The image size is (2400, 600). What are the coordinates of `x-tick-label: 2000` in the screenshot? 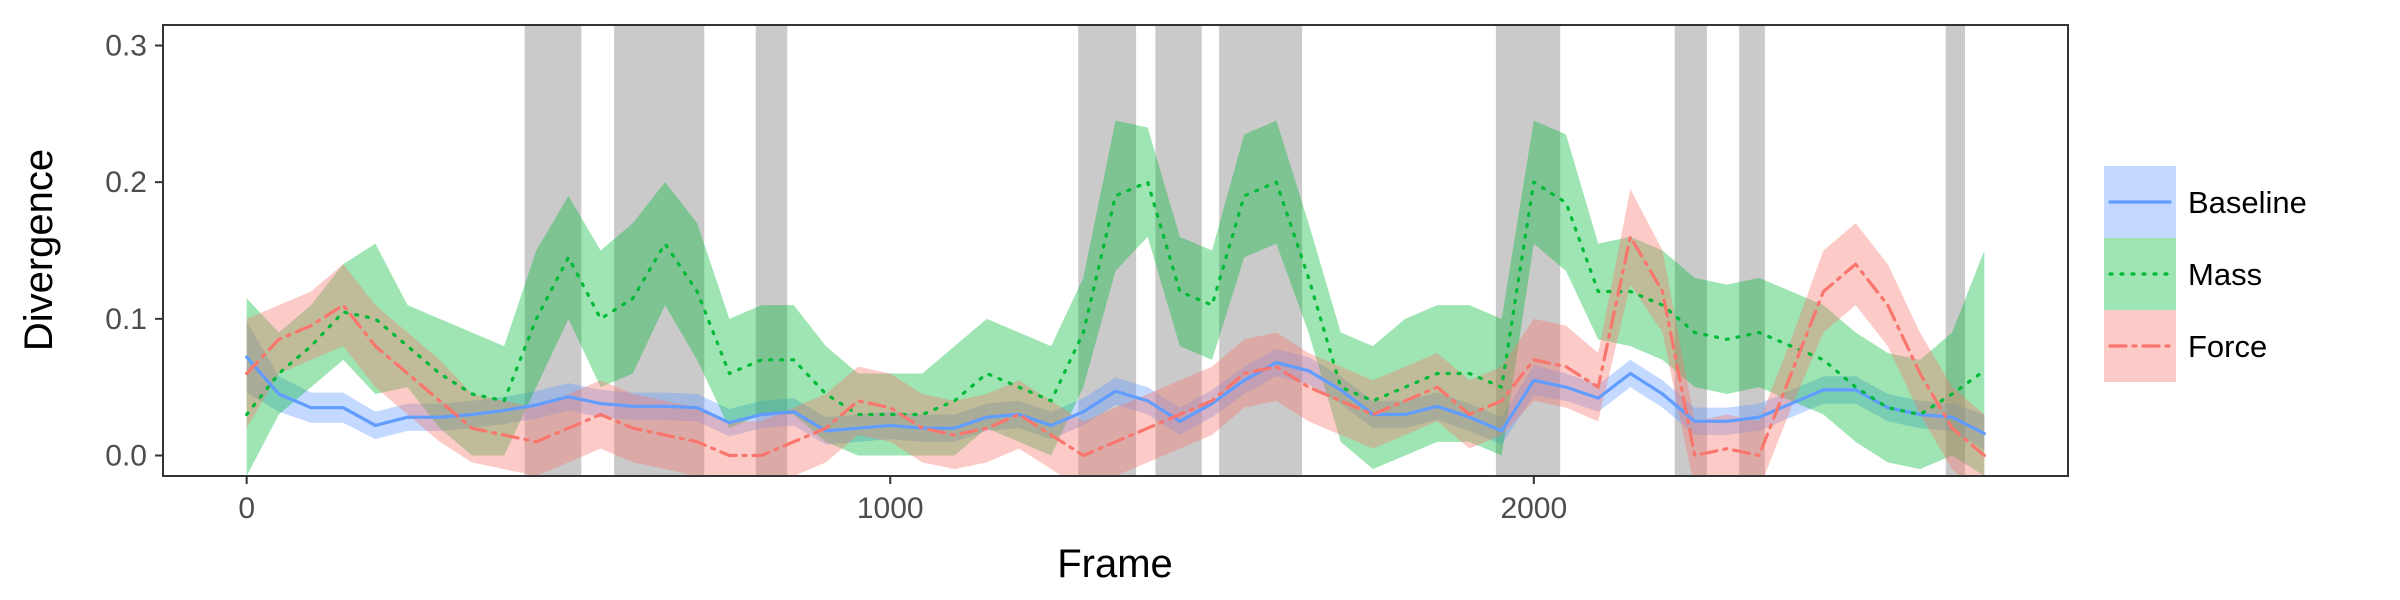 It's located at (1533, 508).